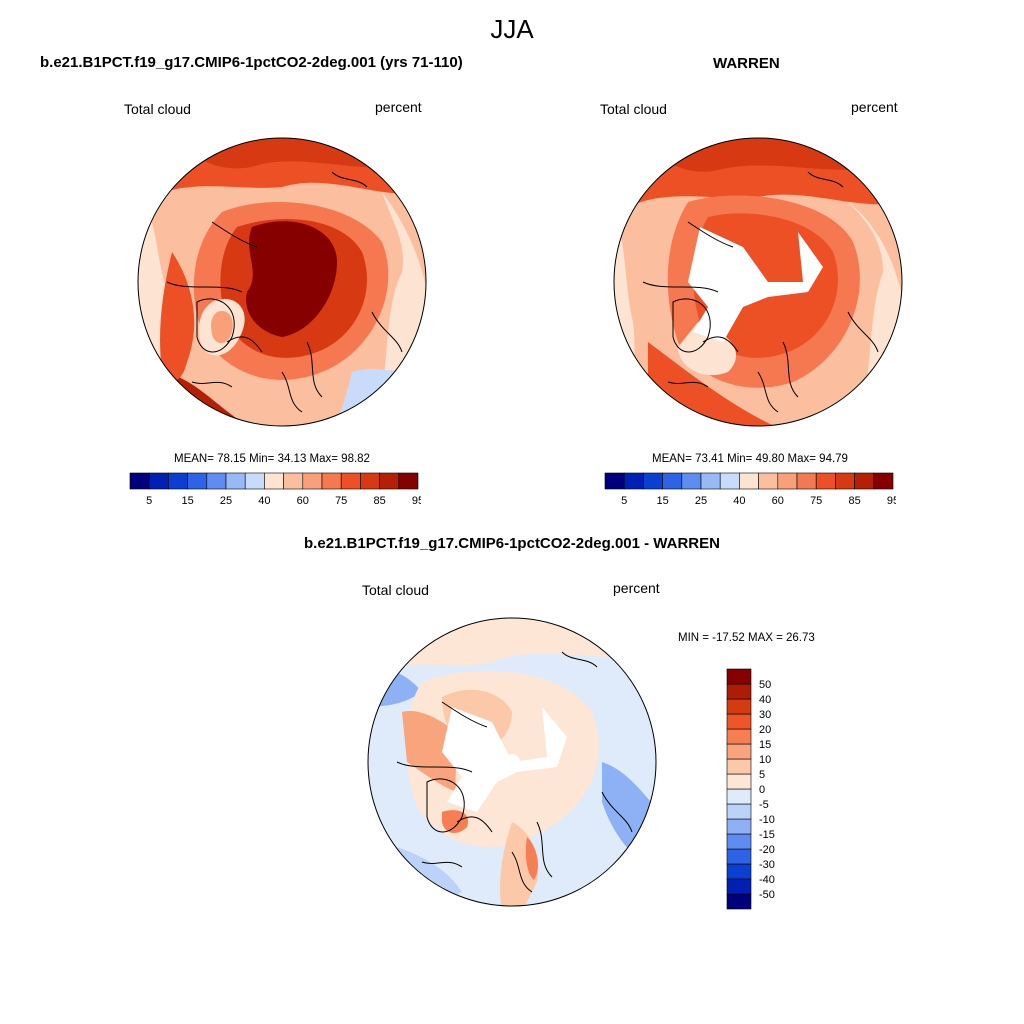  I want to click on right-colorbar-tick-label: 60, so click(778, 501).